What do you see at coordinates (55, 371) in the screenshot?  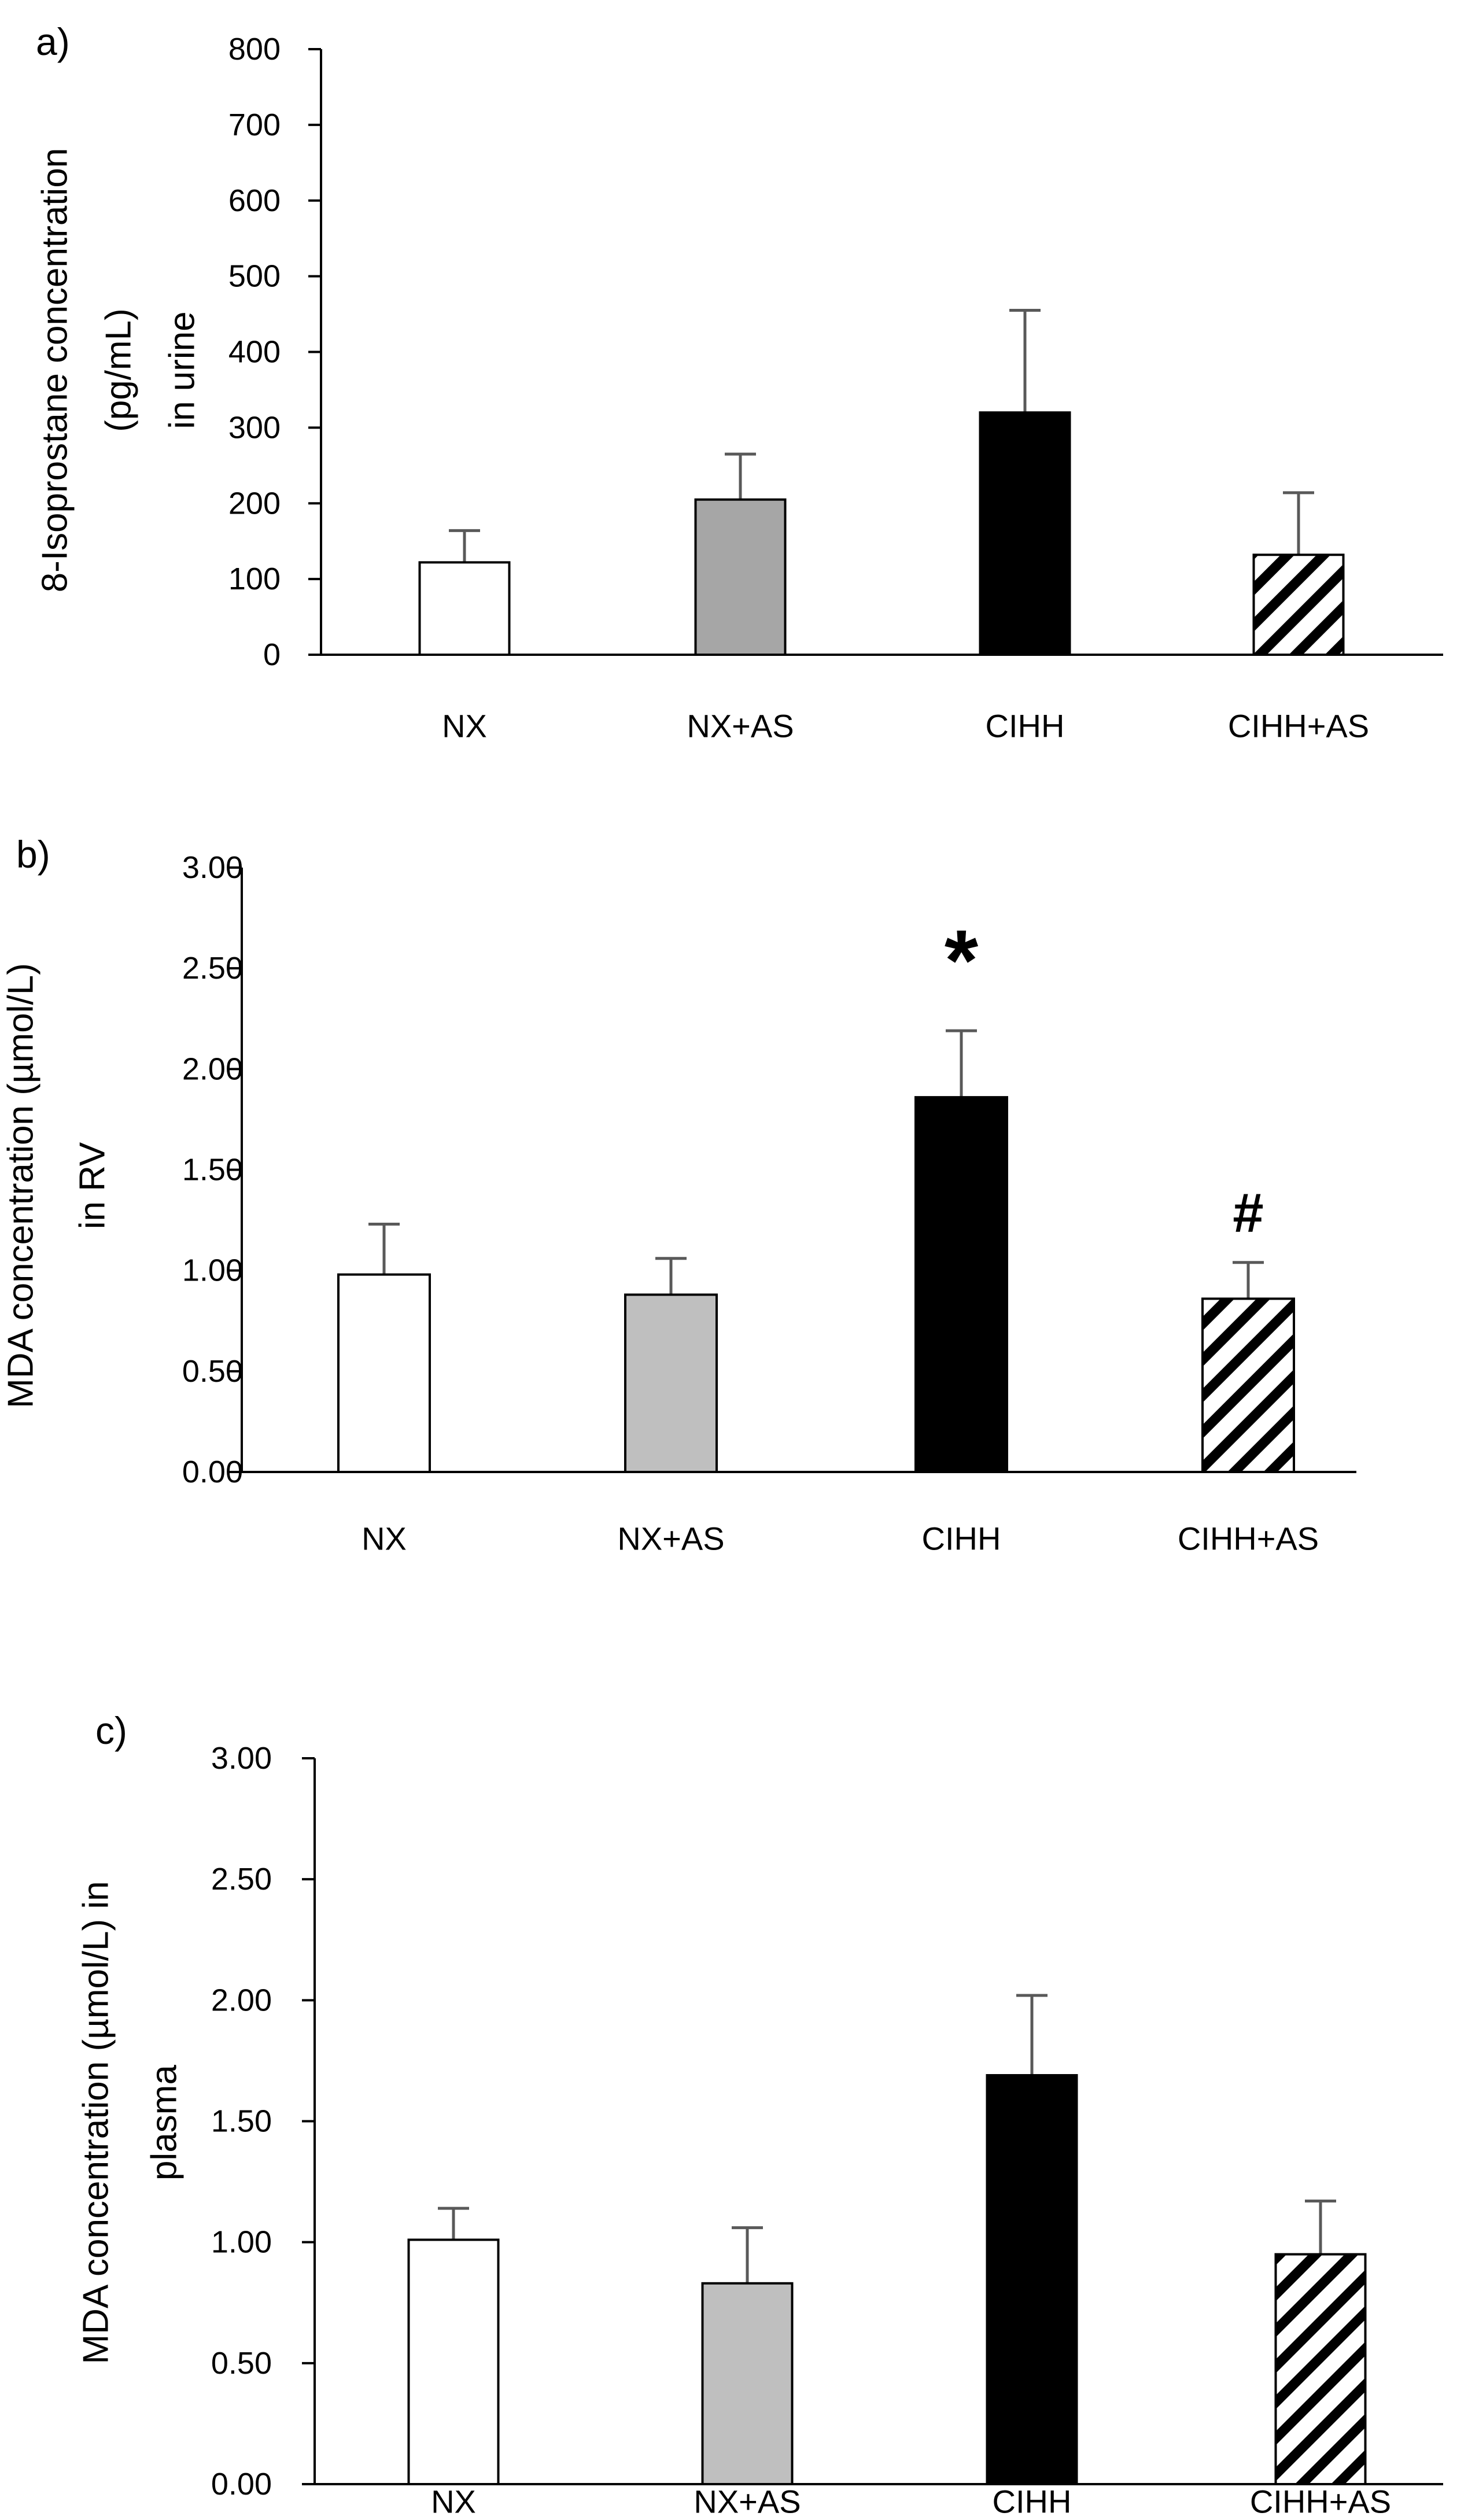 I see `y-axis-title-line: 8-Isoprostane concentration` at bounding box center [55, 371].